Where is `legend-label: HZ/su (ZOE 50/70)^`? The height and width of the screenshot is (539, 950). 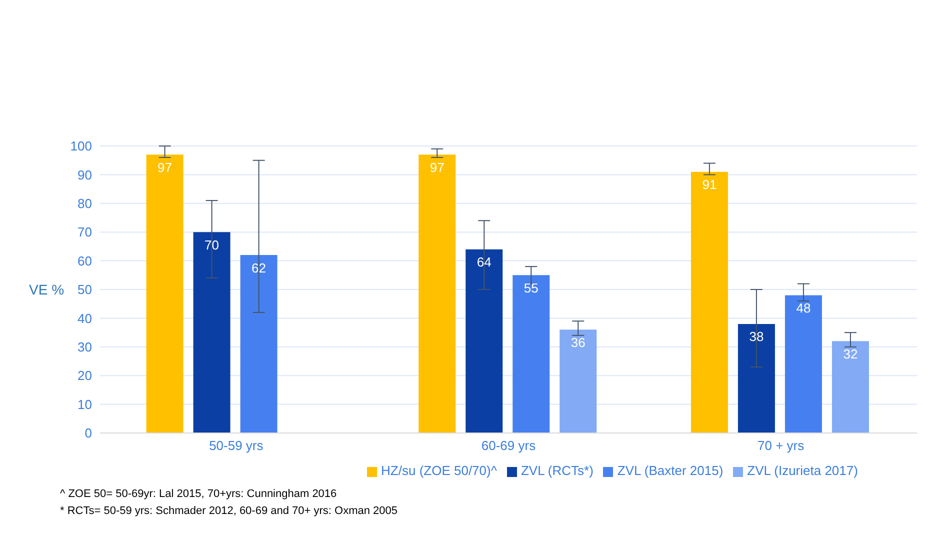
legend-label: HZ/su (ZOE 50/70)^ is located at coordinates (439, 470).